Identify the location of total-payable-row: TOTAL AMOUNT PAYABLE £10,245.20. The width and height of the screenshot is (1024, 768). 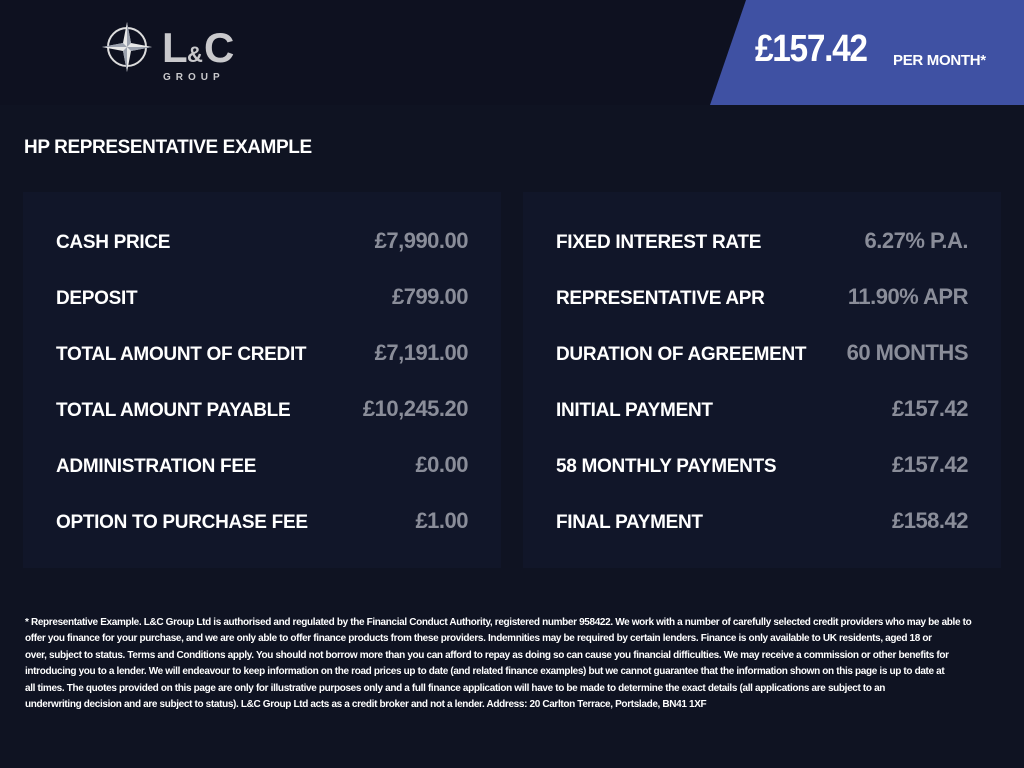
(262, 413).